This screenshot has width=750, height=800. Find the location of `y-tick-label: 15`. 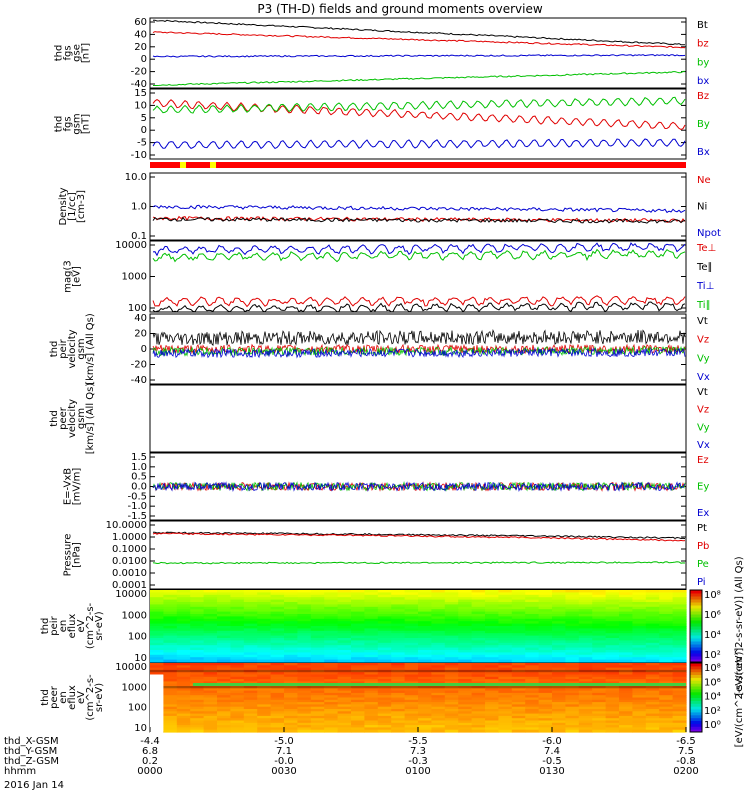

y-tick-label: 15 is located at coordinates (140, 93).